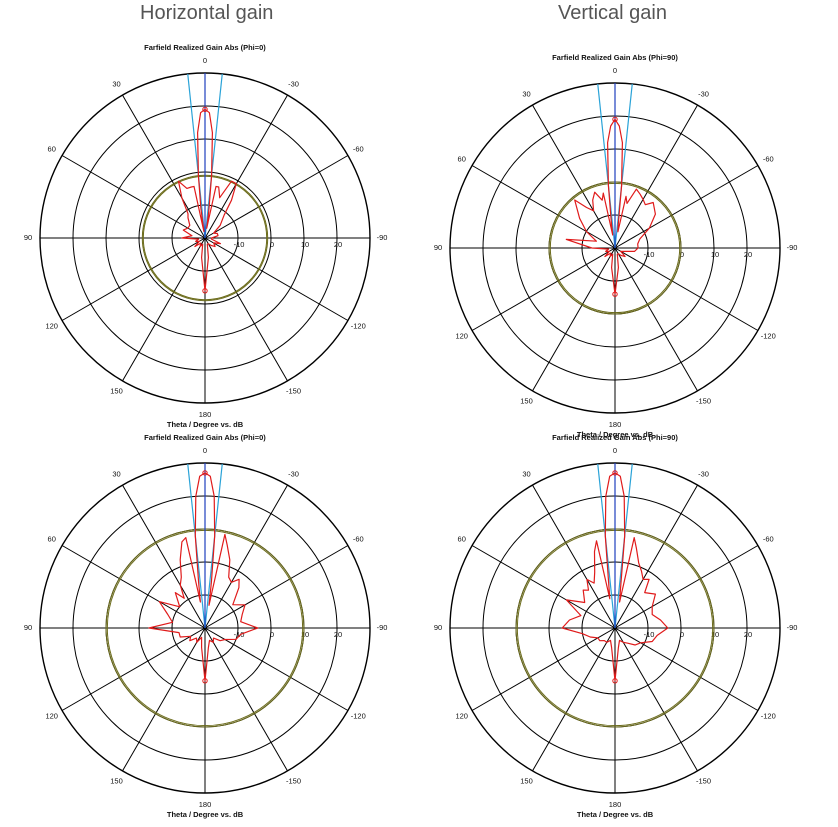  What do you see at coordinates (207, 13) in the screenshot?
I see `horizontal-gain-heading: Horizontal gain` at bounding box center [207, 13].